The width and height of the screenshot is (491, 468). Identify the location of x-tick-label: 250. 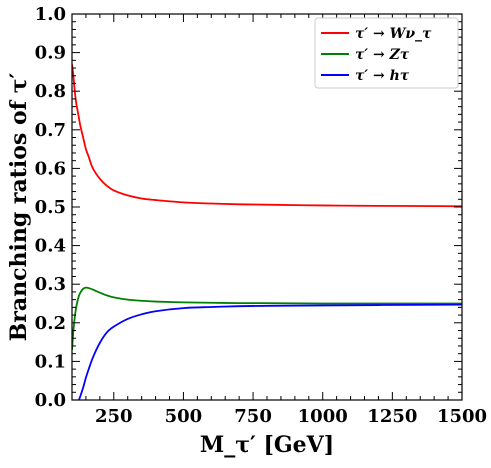
(114, 416).